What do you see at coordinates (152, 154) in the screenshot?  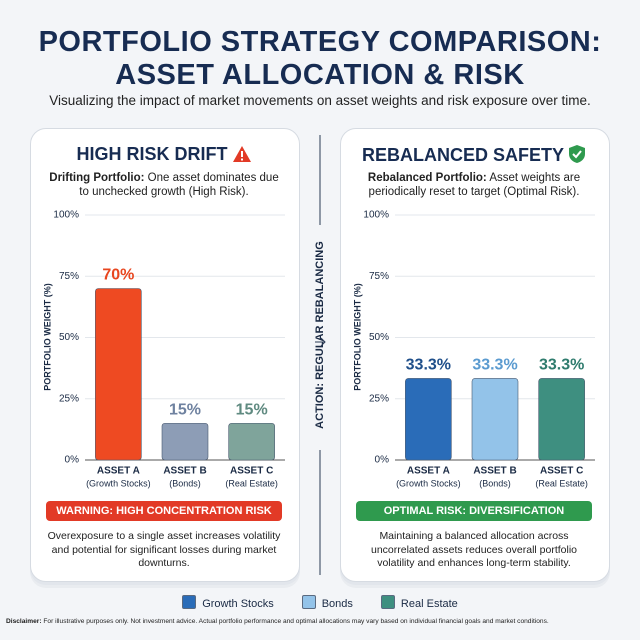 I see `panel-title-text: HIGH RISK DRIFT` at bounding box center [152, 154].